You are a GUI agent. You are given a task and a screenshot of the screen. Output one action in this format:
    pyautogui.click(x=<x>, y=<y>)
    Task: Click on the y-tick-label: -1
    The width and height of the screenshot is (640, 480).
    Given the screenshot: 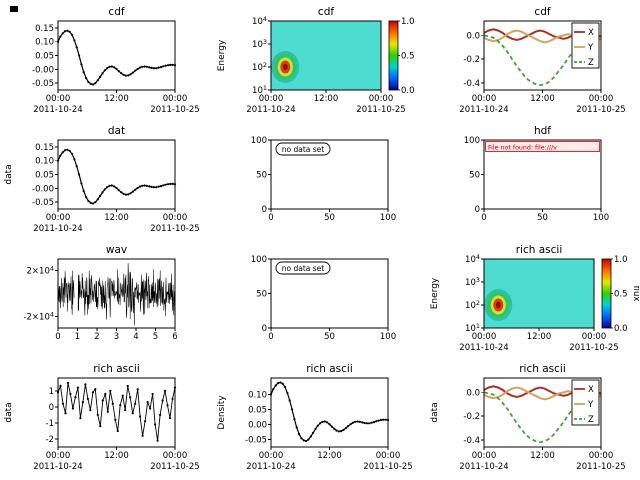 What is the action you would take?
    pyautogui.click(x=50, y=424)
    